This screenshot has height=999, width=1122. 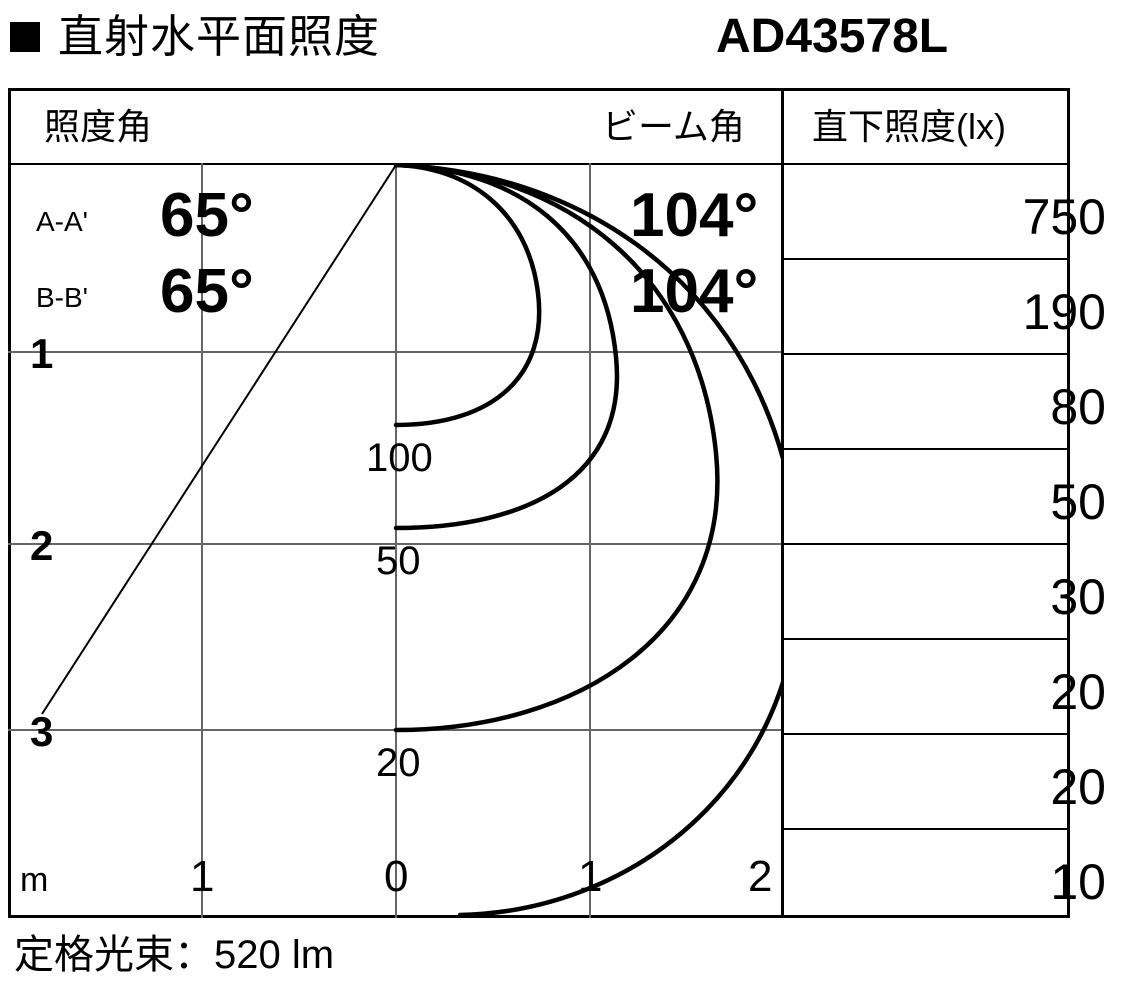 I want to click on rated-luminous-flux: 定格光束：520 lm, so click(x=174, y=955).